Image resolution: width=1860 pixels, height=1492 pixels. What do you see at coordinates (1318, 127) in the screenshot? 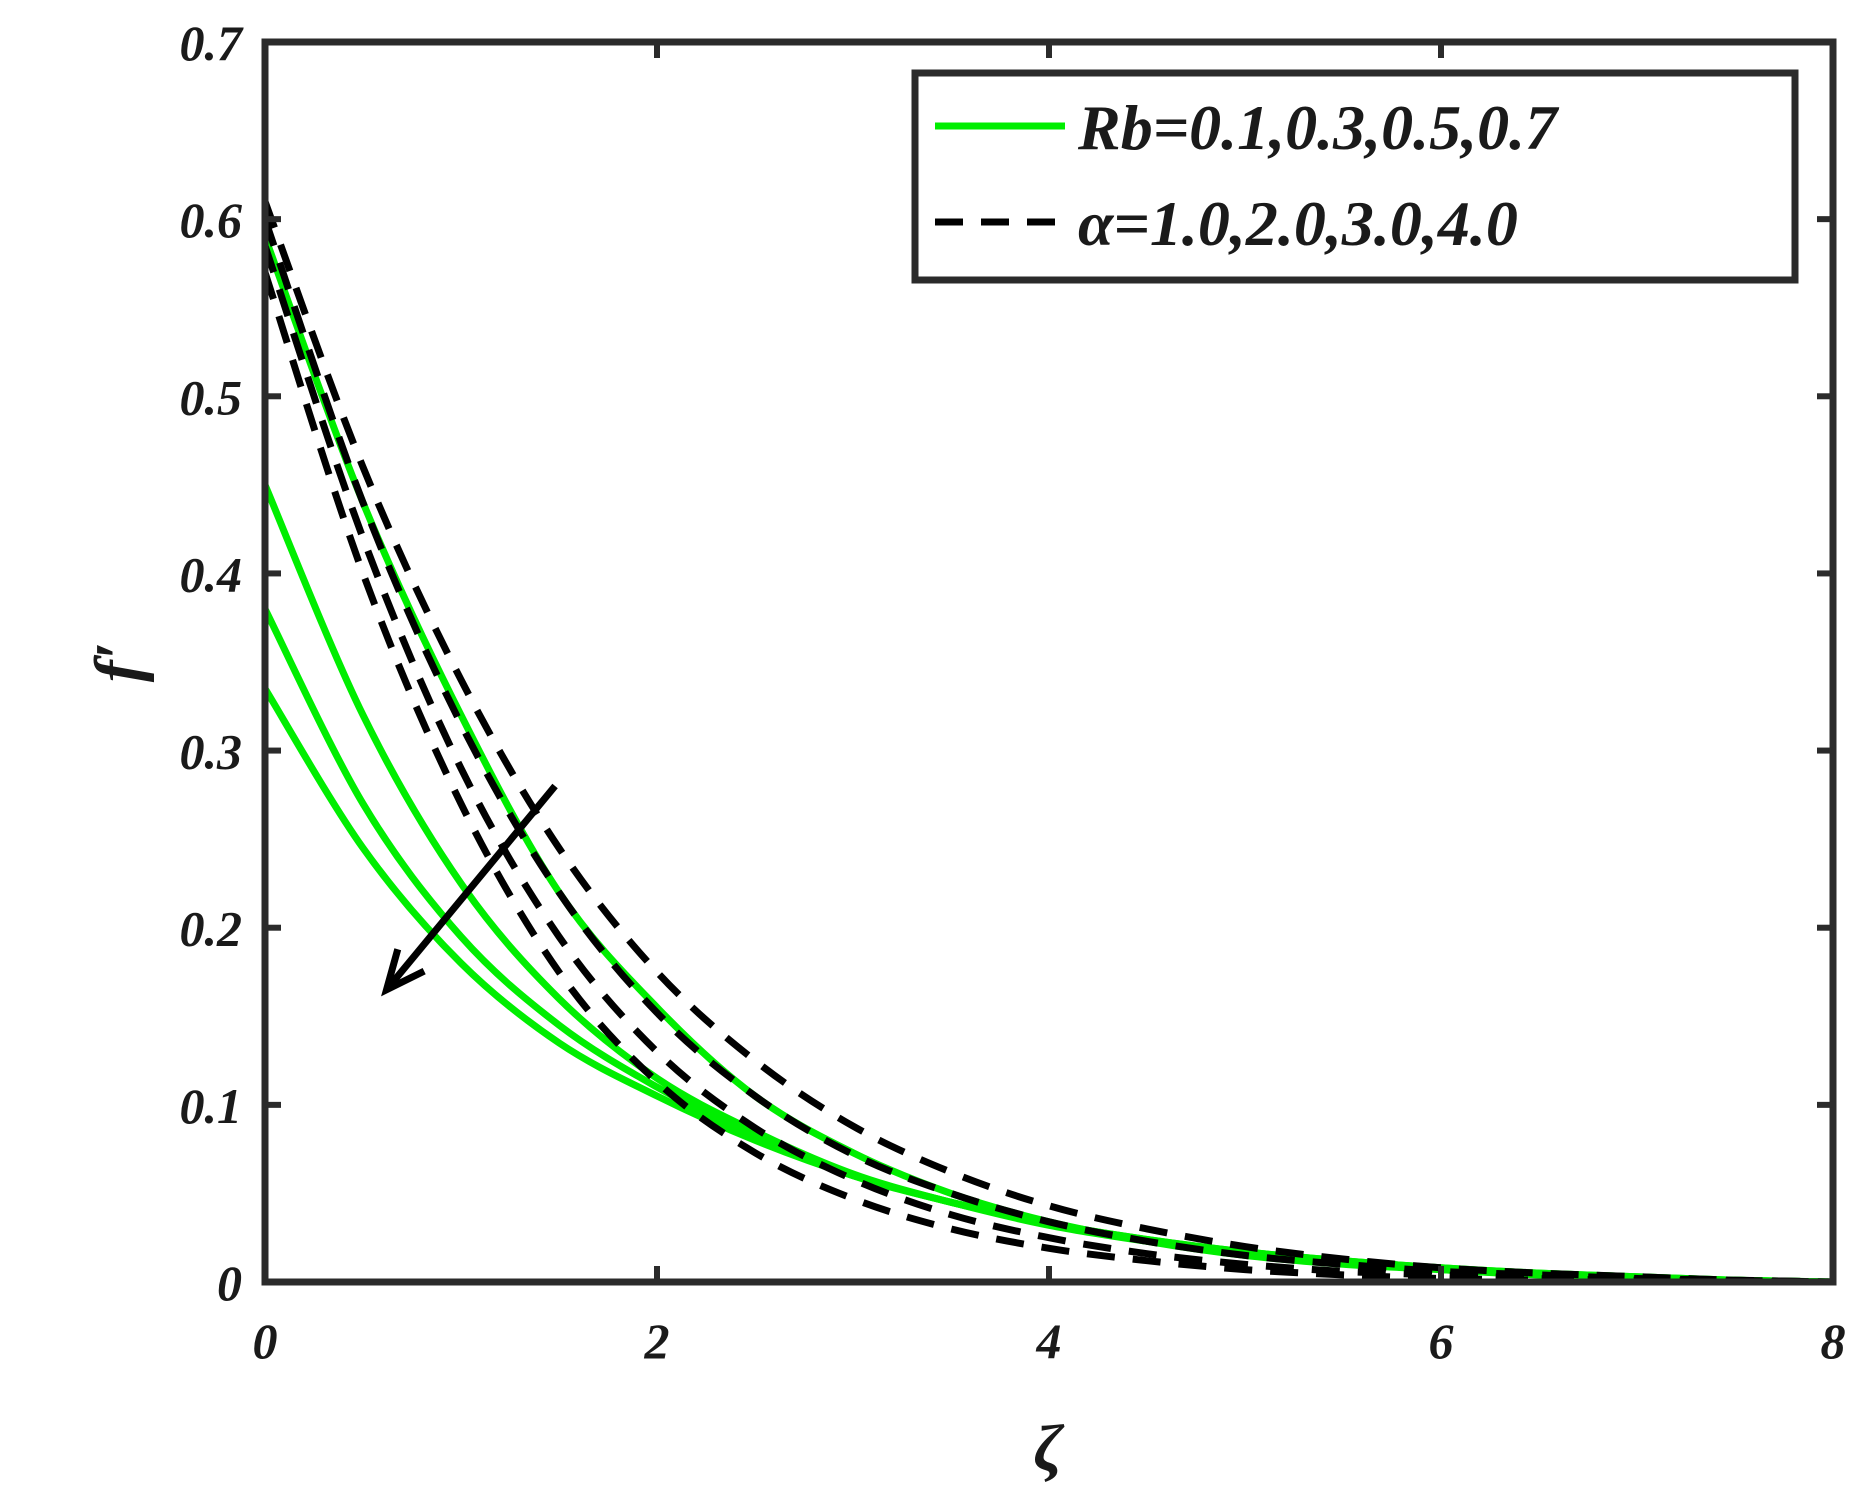
I see `legend-label-rb: Rb=0.1,0.3,0.5,0.7` at bounding box center [1318, 127].